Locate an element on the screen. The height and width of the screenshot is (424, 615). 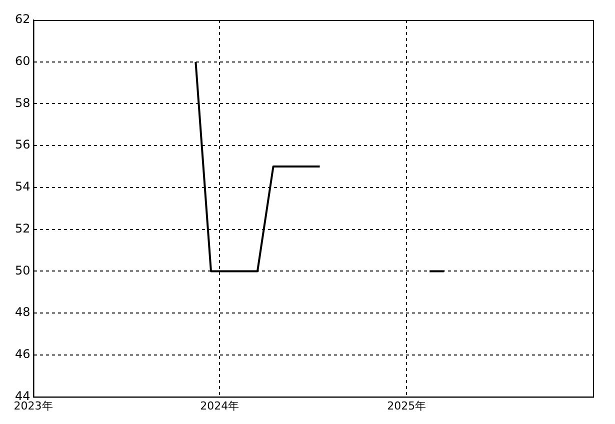
x-tick-label: 2025年 is located at coordinates (406, 405).